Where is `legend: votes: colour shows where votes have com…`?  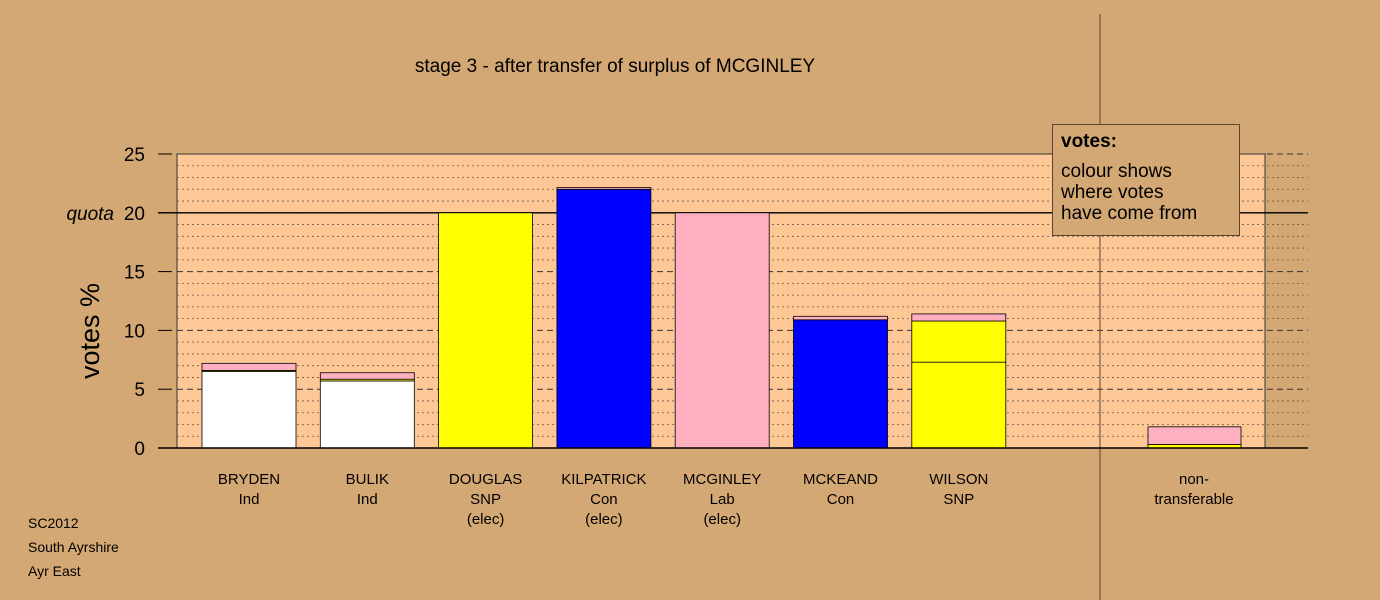 legend: votes: colour shows where votes have com… is located at coordinates (1146, 180).